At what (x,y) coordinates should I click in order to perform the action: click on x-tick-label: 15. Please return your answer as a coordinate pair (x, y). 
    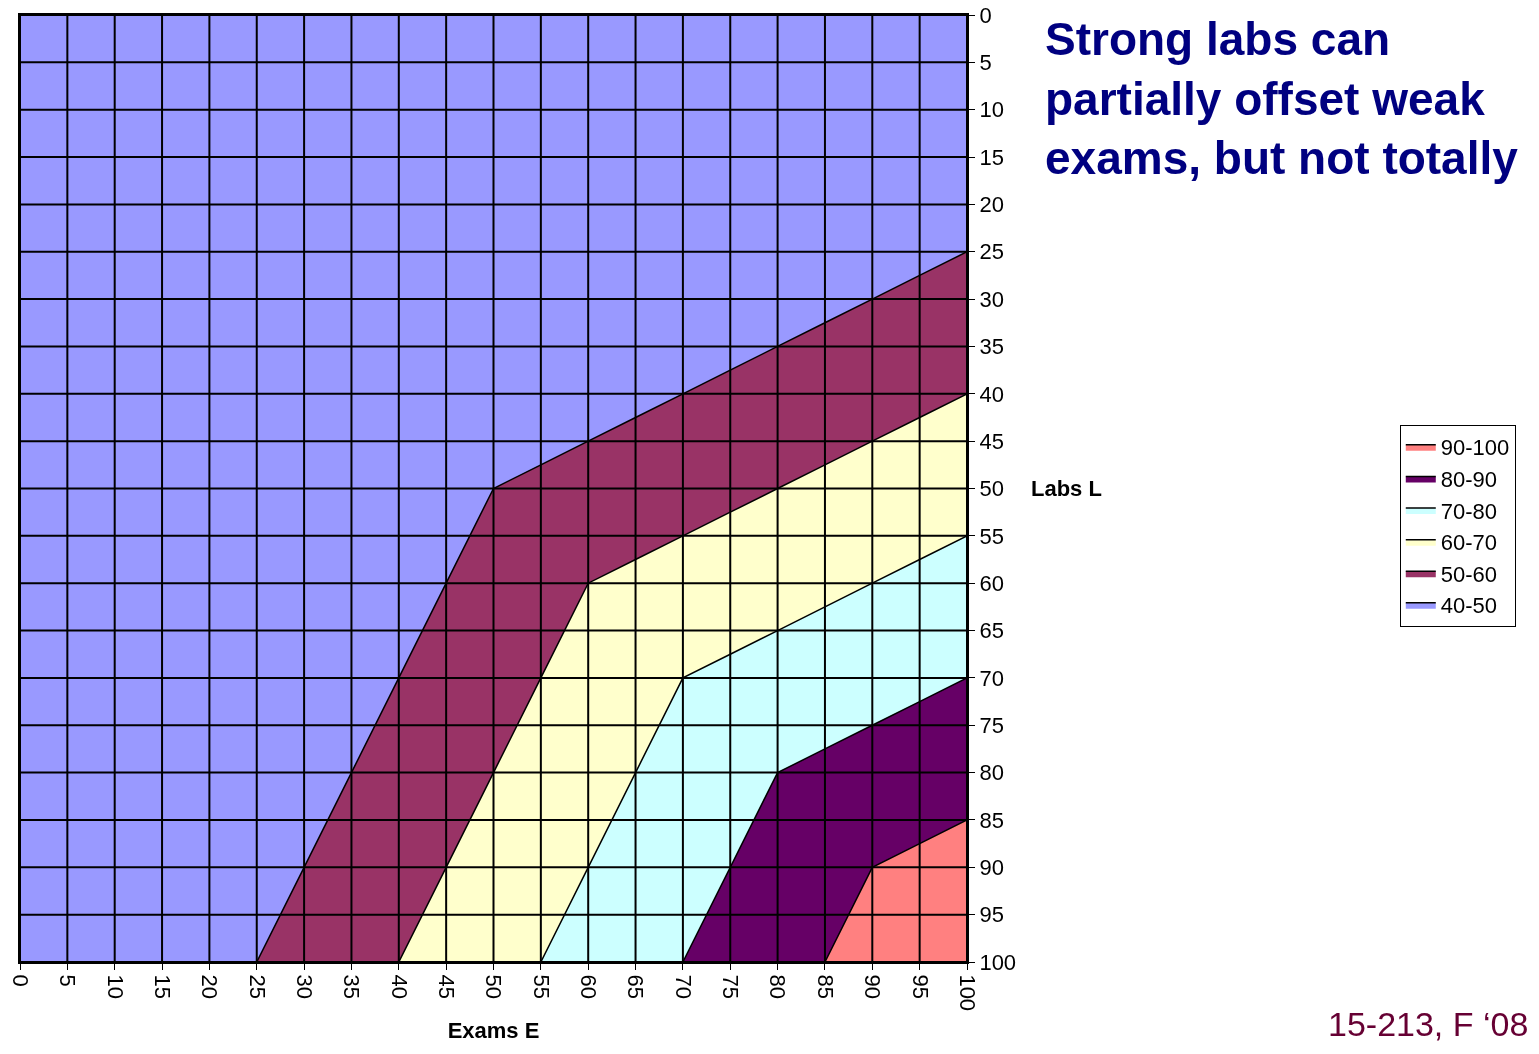
    Looking at the image, I should click on (162, 986).